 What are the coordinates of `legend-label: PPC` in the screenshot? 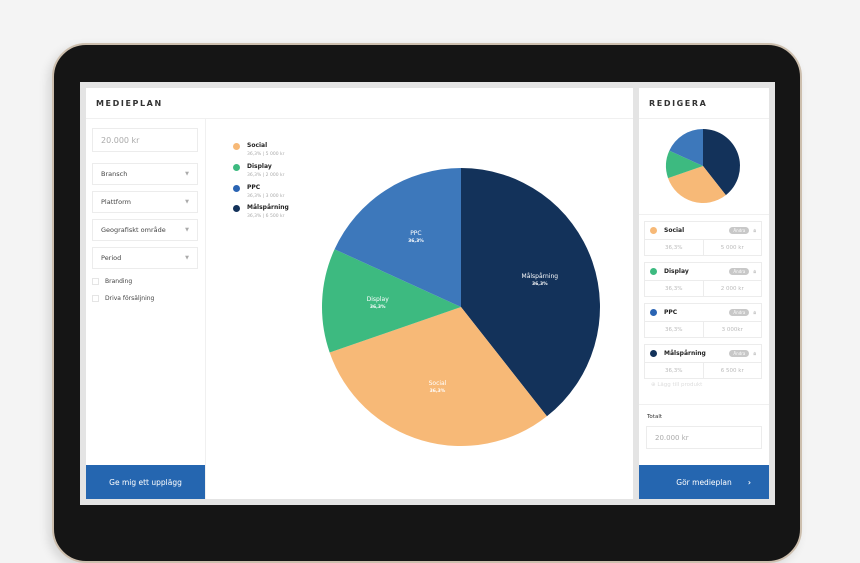 It's located at (254, 187).